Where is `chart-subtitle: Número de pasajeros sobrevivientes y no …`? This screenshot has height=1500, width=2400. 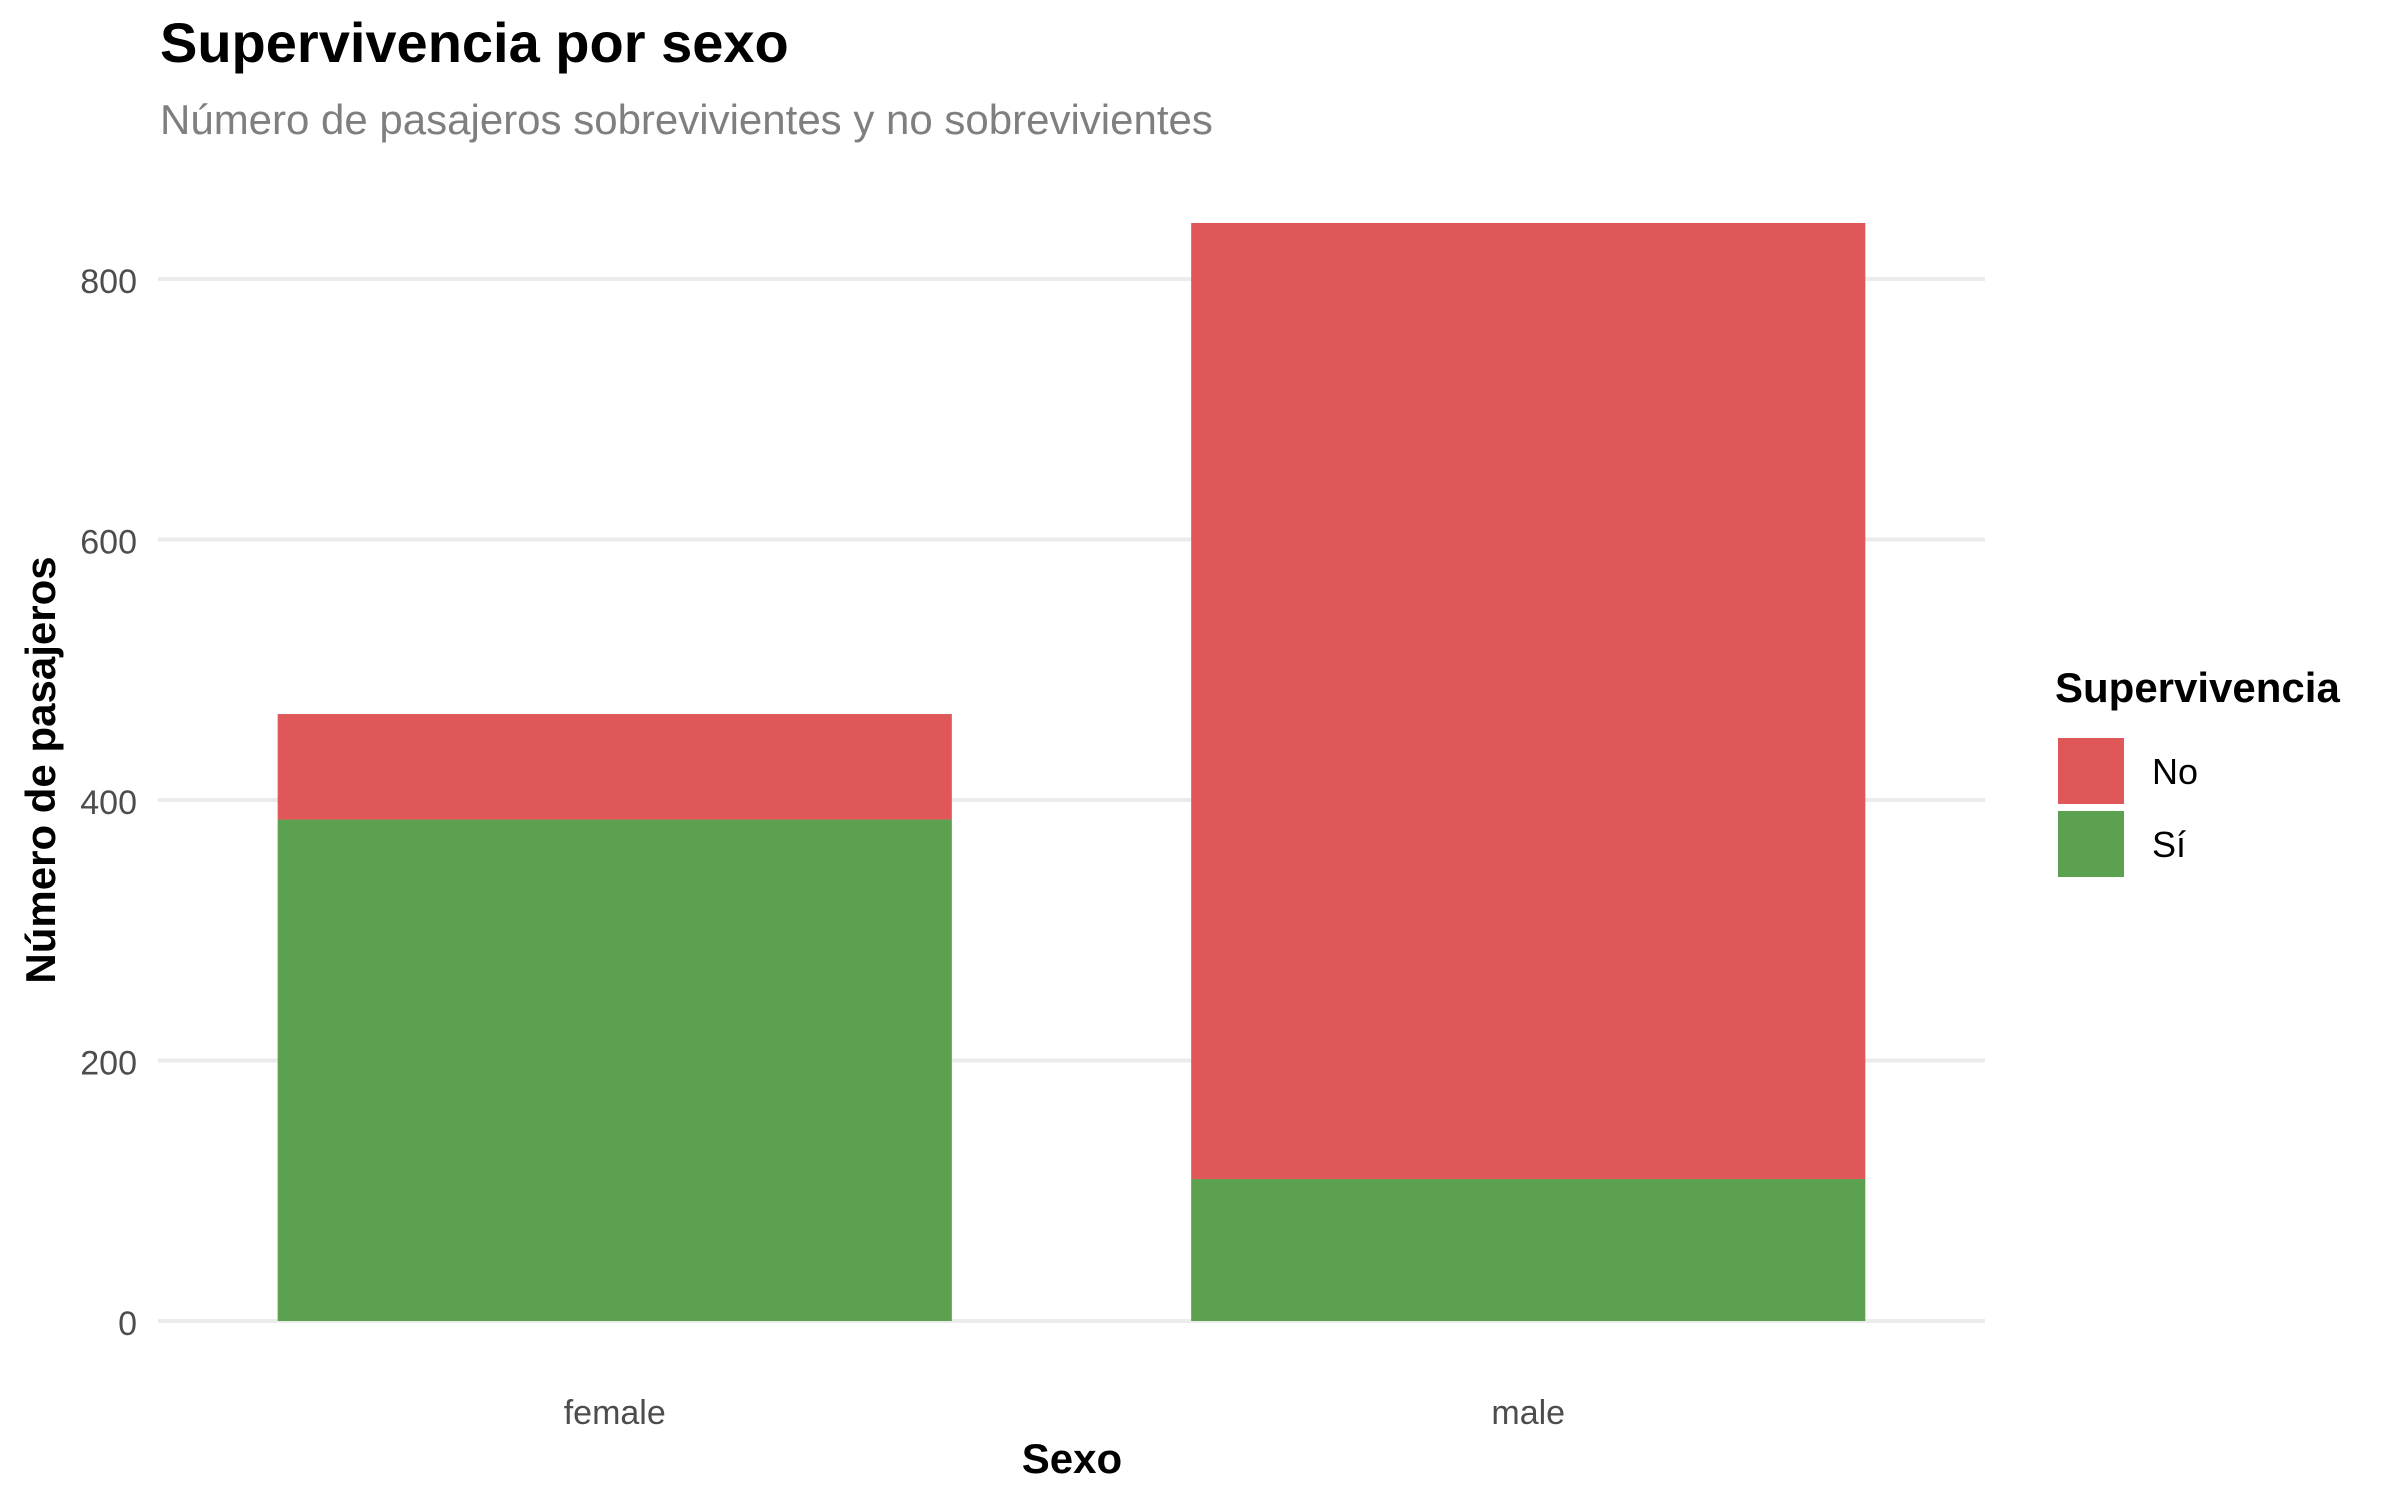 chart-subtitle: Número de pasajeros sobrevivientes y no … is located at coordinates (686, 119).